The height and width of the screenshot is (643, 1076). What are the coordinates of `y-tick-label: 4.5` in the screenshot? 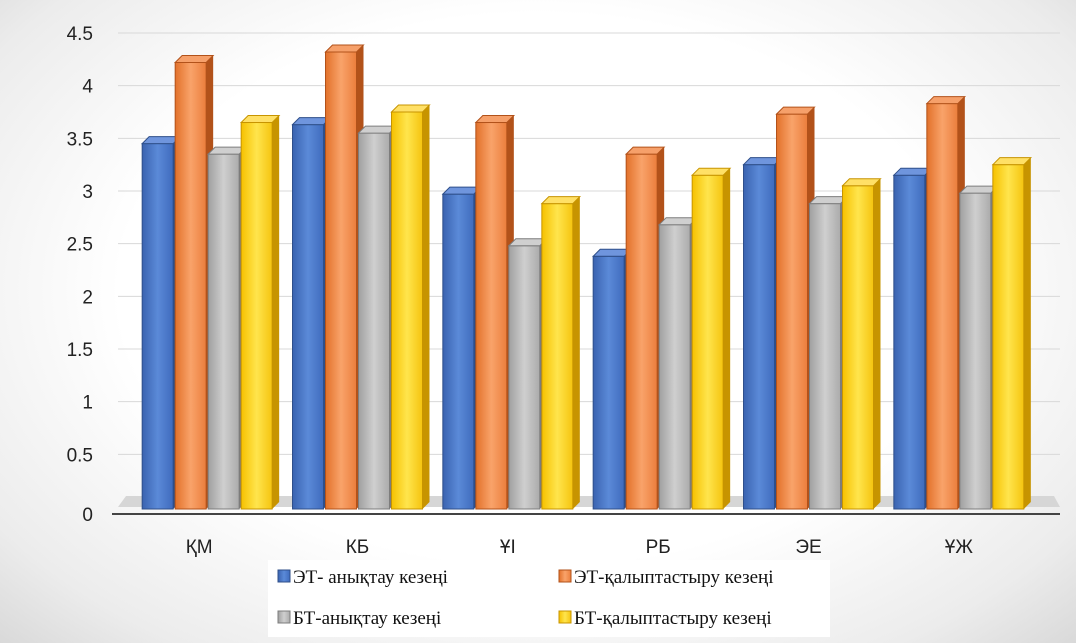 It's located at (80, 34).